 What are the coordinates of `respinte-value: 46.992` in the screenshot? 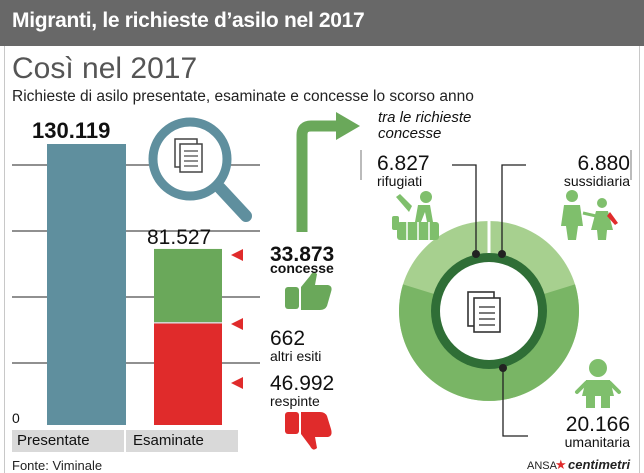 It's located at (302, 383).